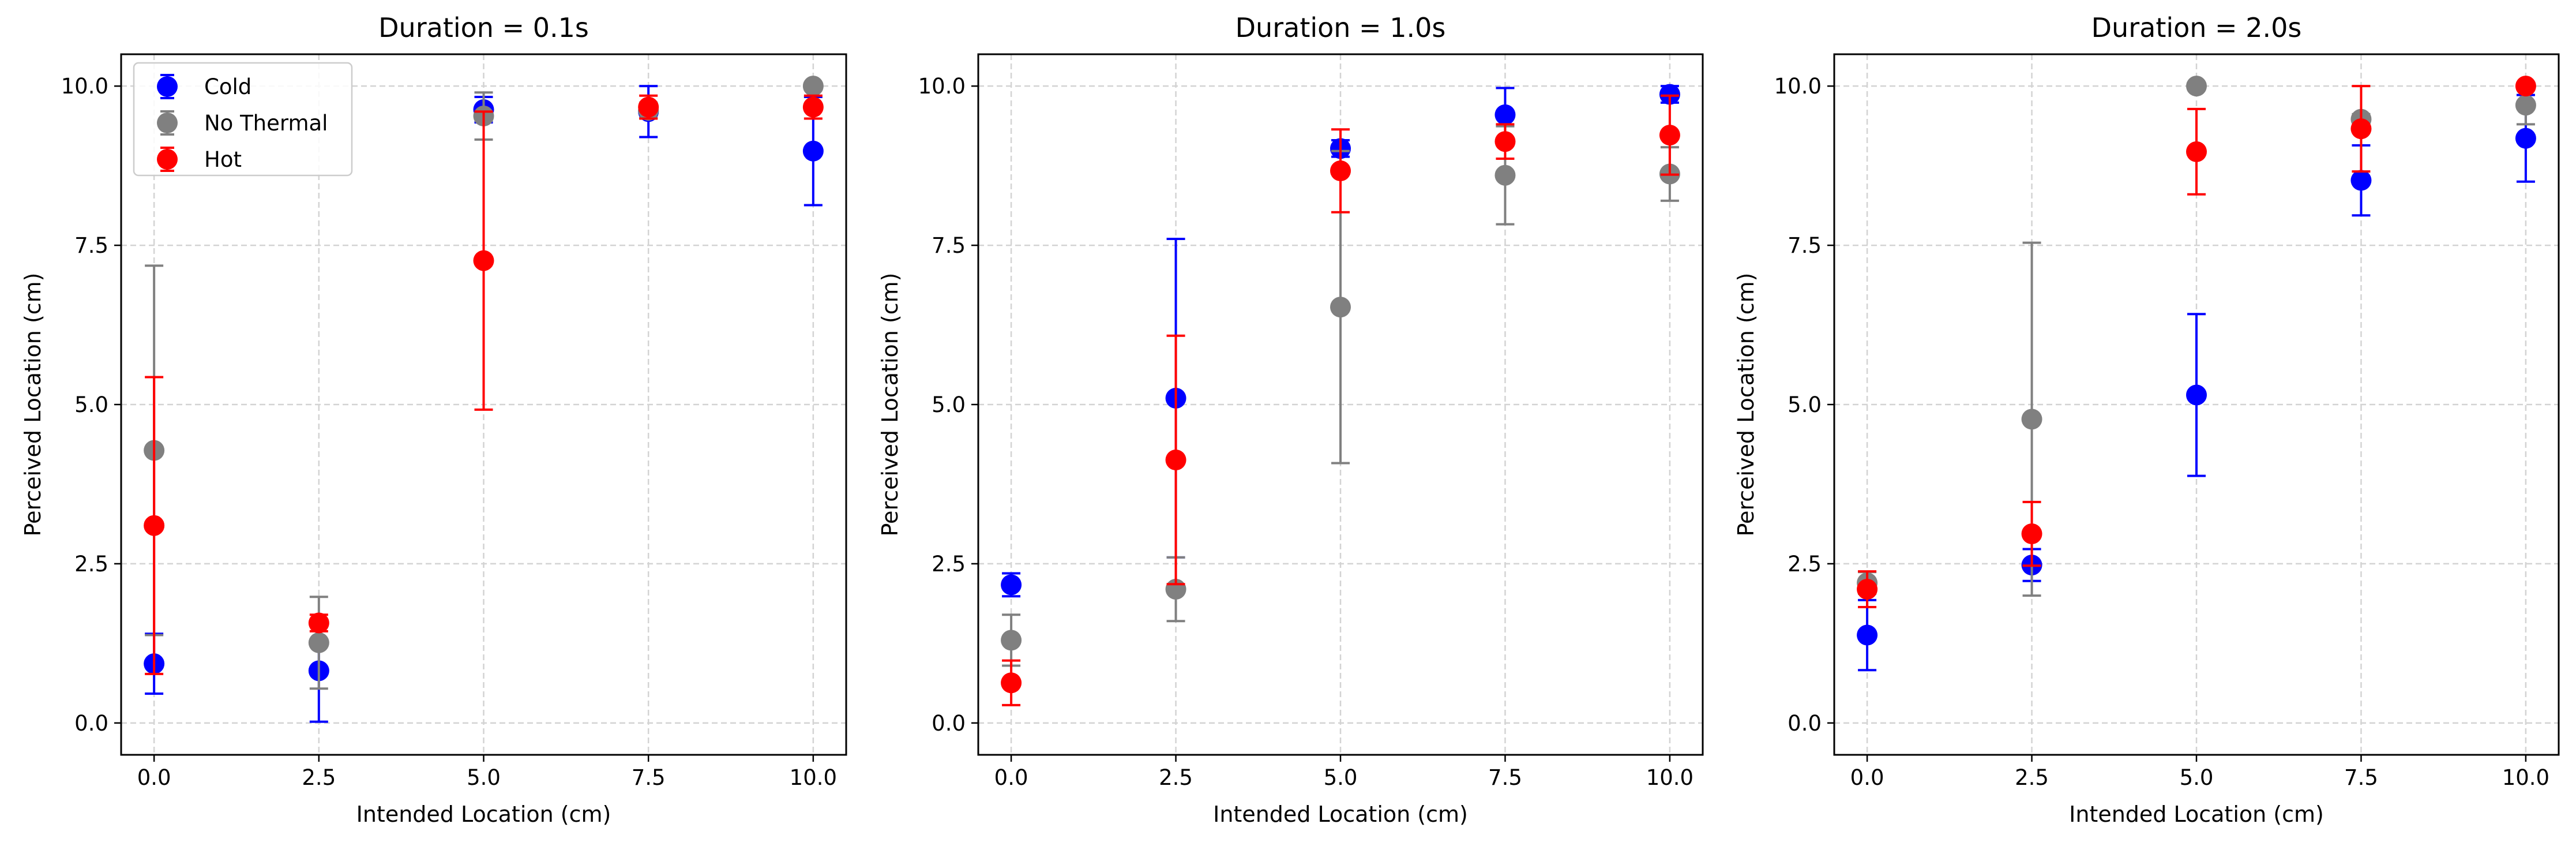 The height and width of the screenshot is (846, 2576). Describe the element at coordinates (200, 159) in the screenshot. I see `legend-entry: Hot` at that location.